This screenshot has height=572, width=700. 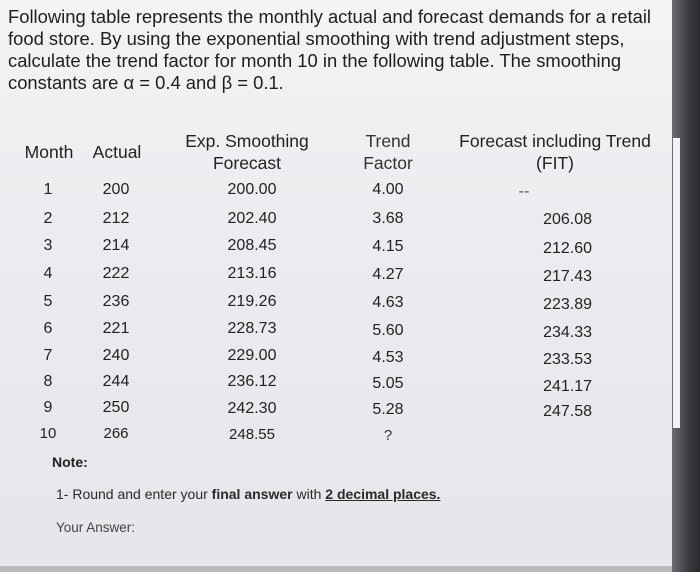 I want to click on cell-month: 5, so click(x=48, y=301).